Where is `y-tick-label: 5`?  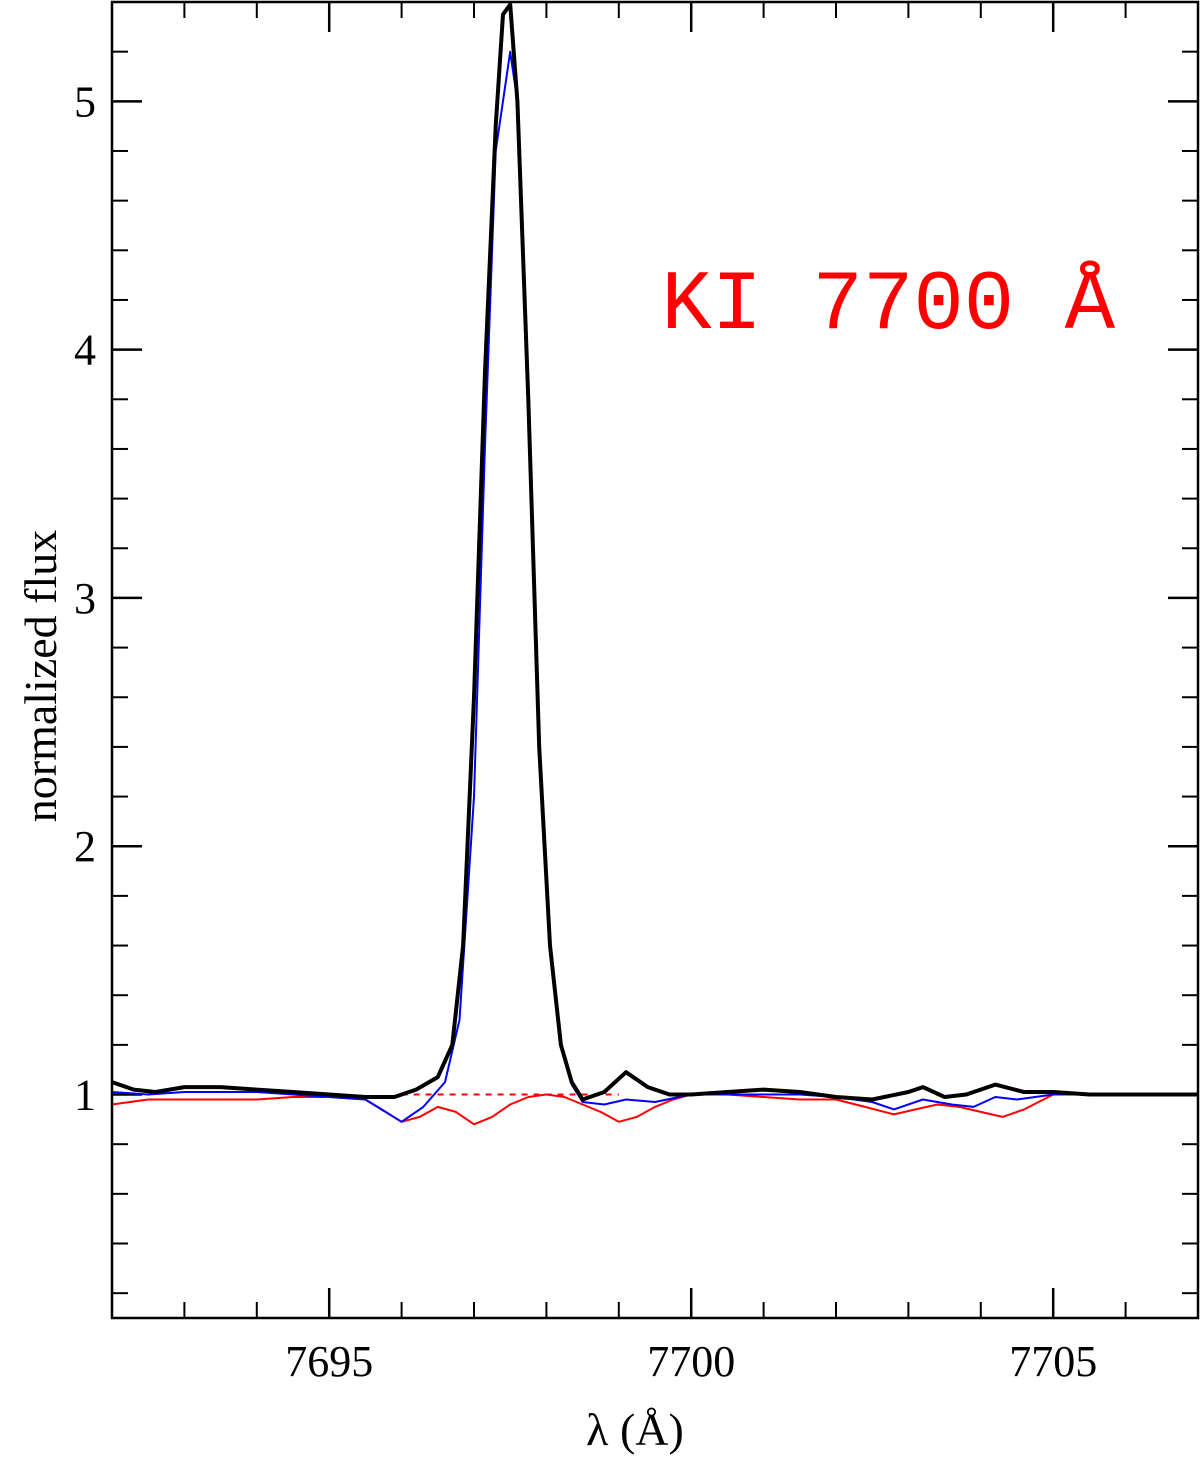 y-tick-label: 5 is located at coordinates (85, 101).